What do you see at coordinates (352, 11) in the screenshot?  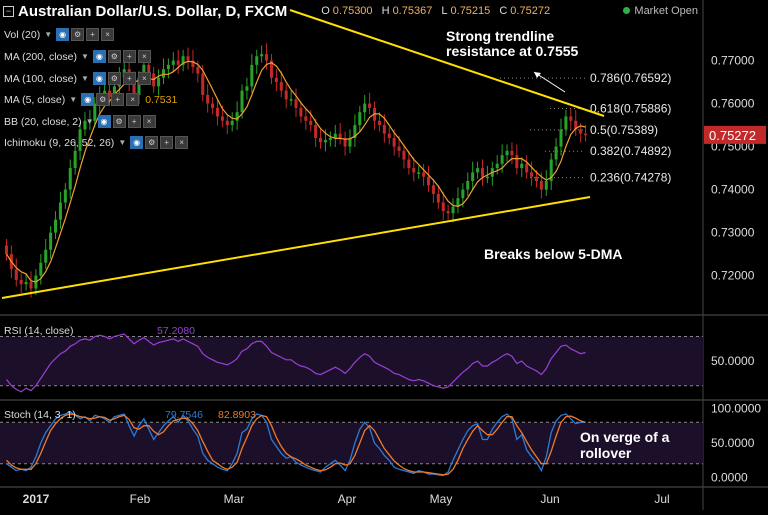 I see `open-value: 0.75300` at bounding box center [352, 11].